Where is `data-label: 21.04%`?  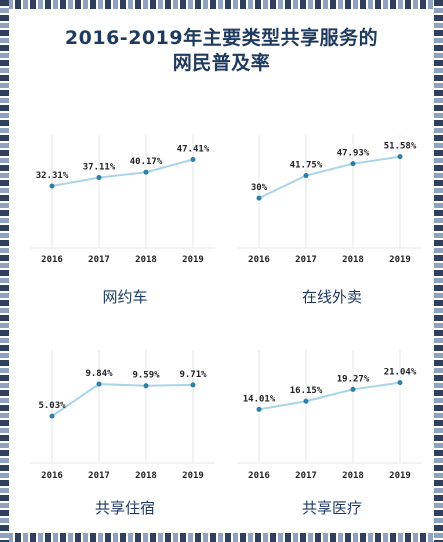 data-label: 21.04% is located at coordinates (400, 373).